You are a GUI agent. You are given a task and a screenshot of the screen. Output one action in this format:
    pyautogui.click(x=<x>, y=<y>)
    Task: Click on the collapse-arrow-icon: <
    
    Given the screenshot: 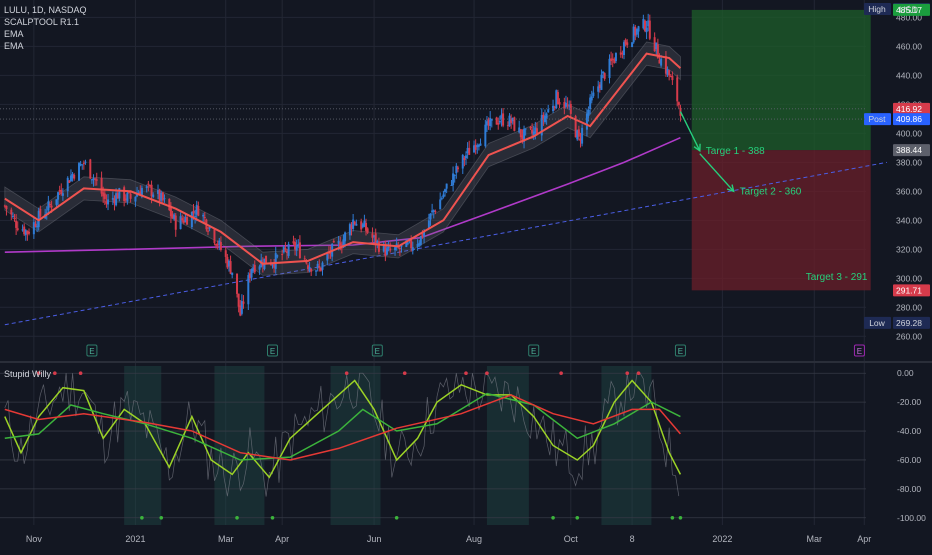 What is the action you would take?
    pyautogui.click(x=907, y=8)
    